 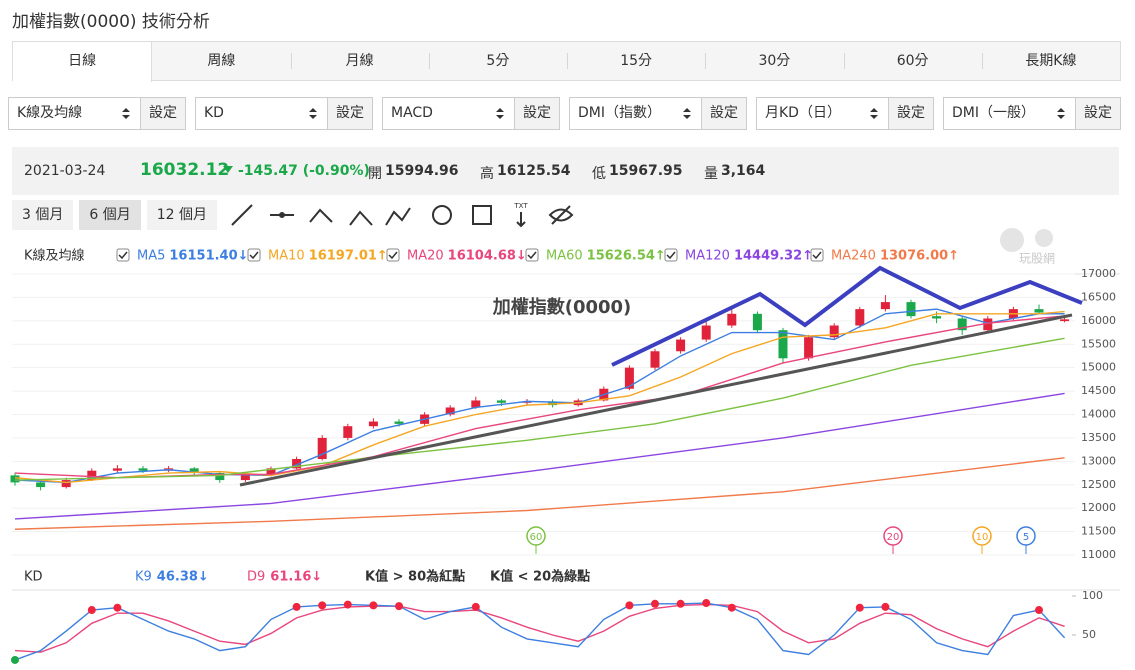 I want to click on low-label: 低, so click(x=599, y=174).